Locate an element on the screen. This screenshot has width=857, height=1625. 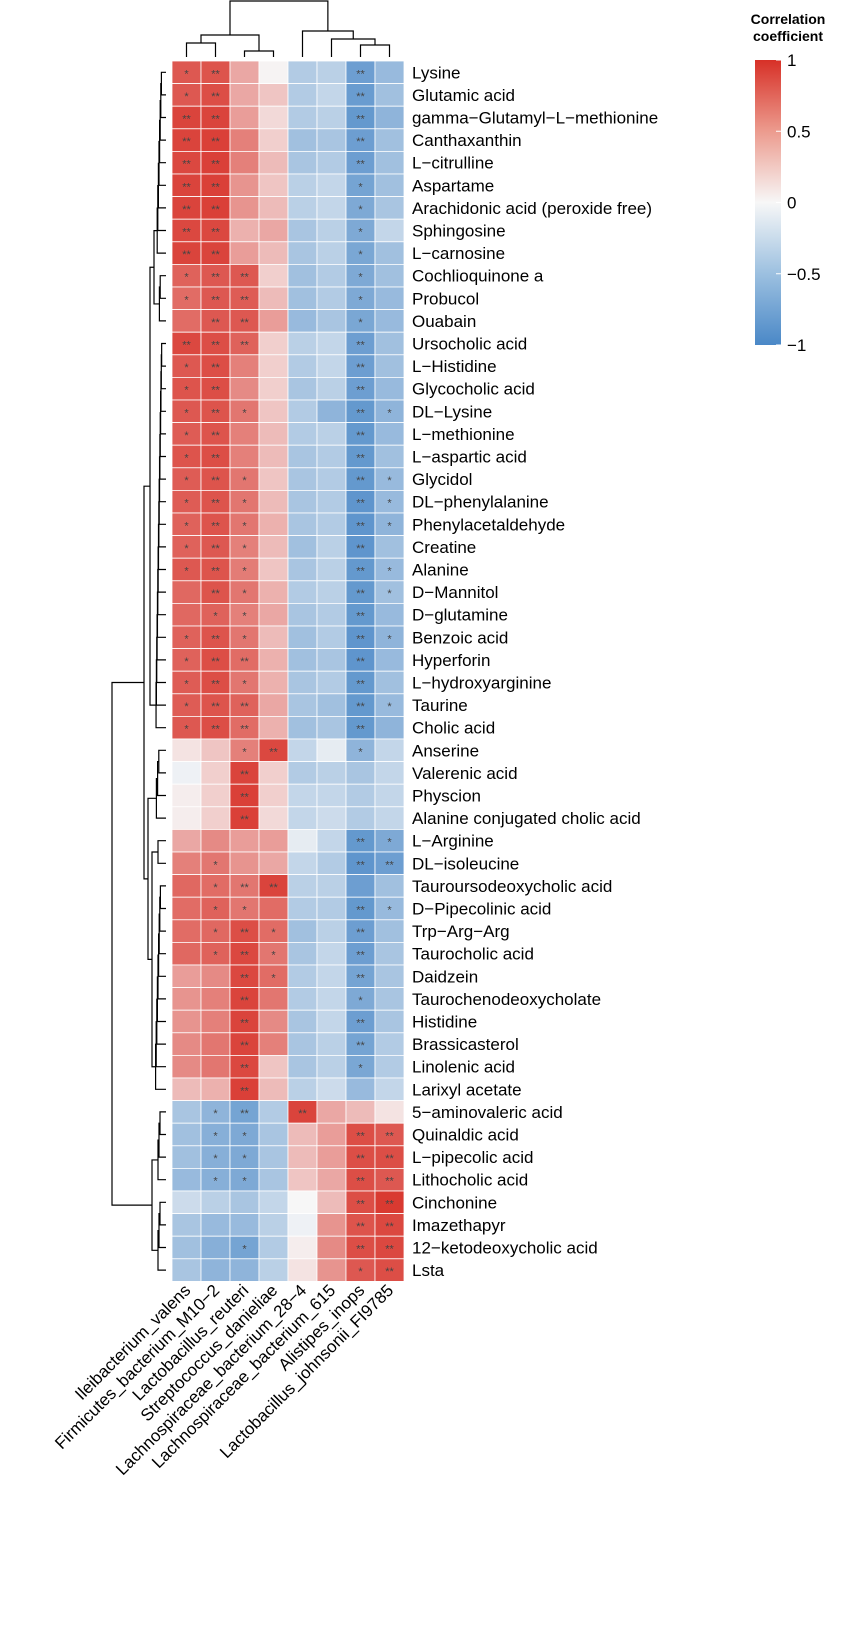
legend-tick-label: −0.5 is located at coordinates (804, 274).